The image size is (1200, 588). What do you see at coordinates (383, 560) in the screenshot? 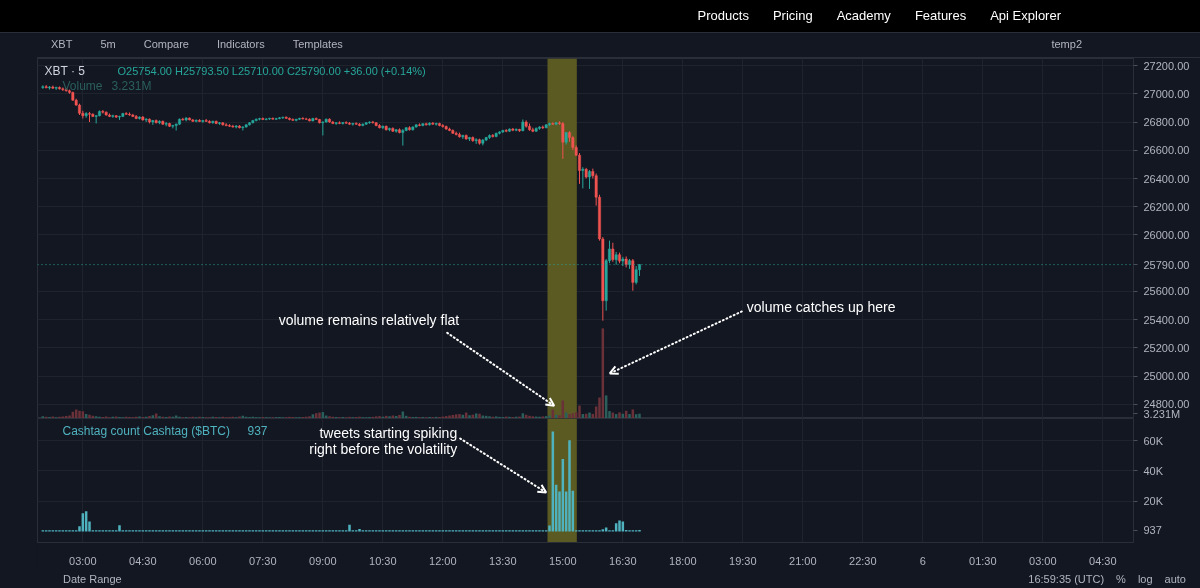
I see `x-tick-label: 10:30` at bounding box center [383, 560].